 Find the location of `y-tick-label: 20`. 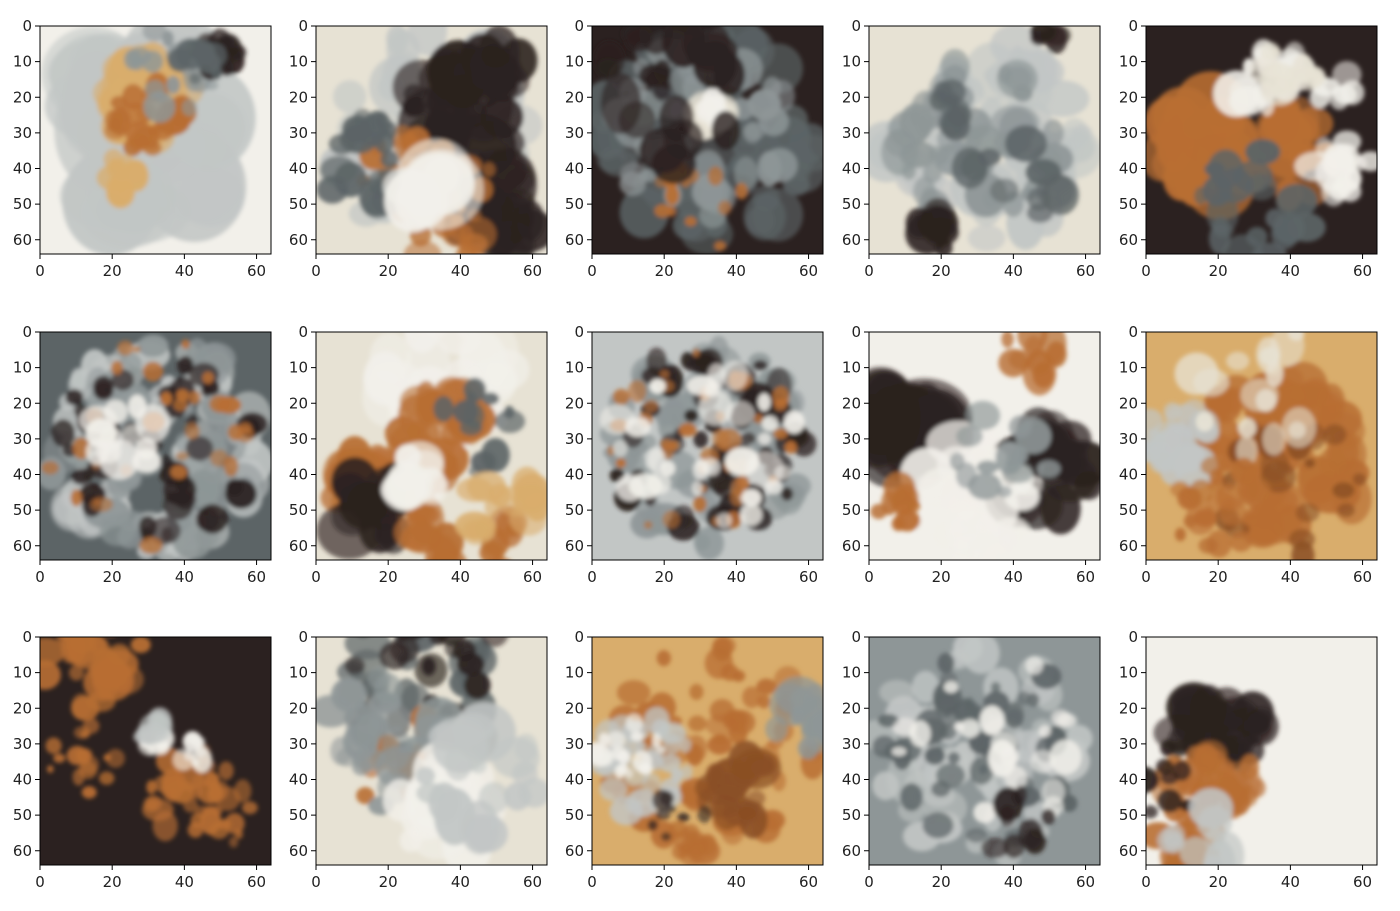

y-tick-label: 20 is located at coordinates (574, 97).